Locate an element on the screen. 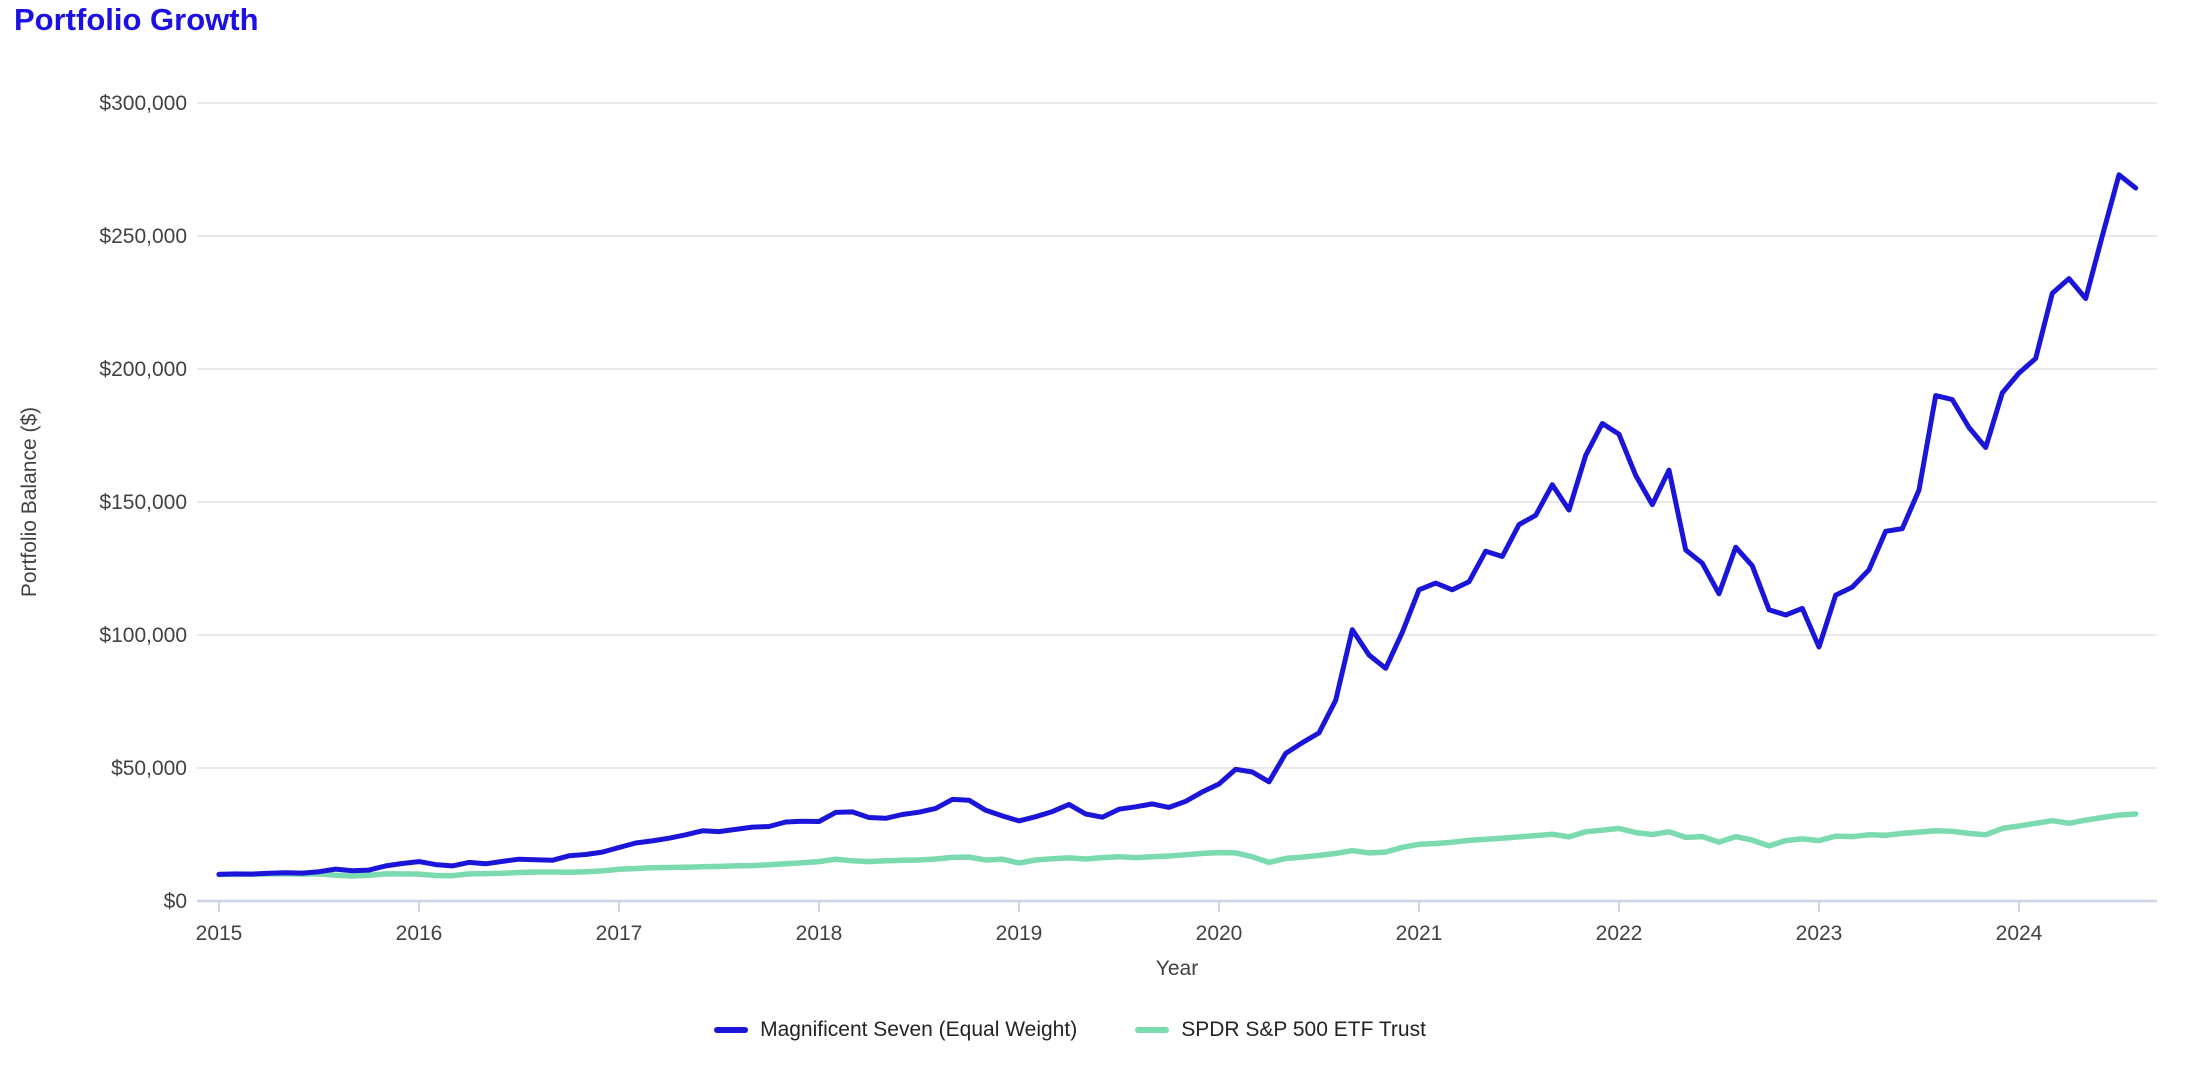  legend-item-spdr-s-p-500-etf-trust: SPDR S&P 500 ETF Trust is located at coordinates (1280, 1030).